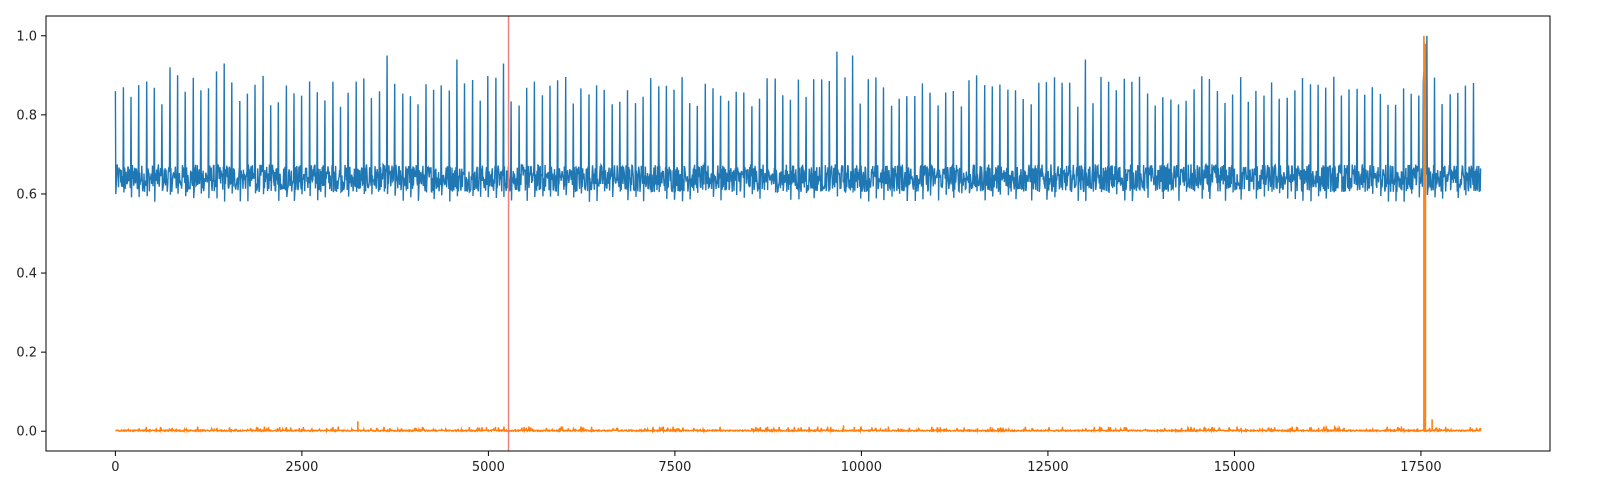 This screenshot has height=500, width=1600. Describe the element at coordinates (861, 467) in the screenshot. I see `x-tick-label: 10000` at that location.